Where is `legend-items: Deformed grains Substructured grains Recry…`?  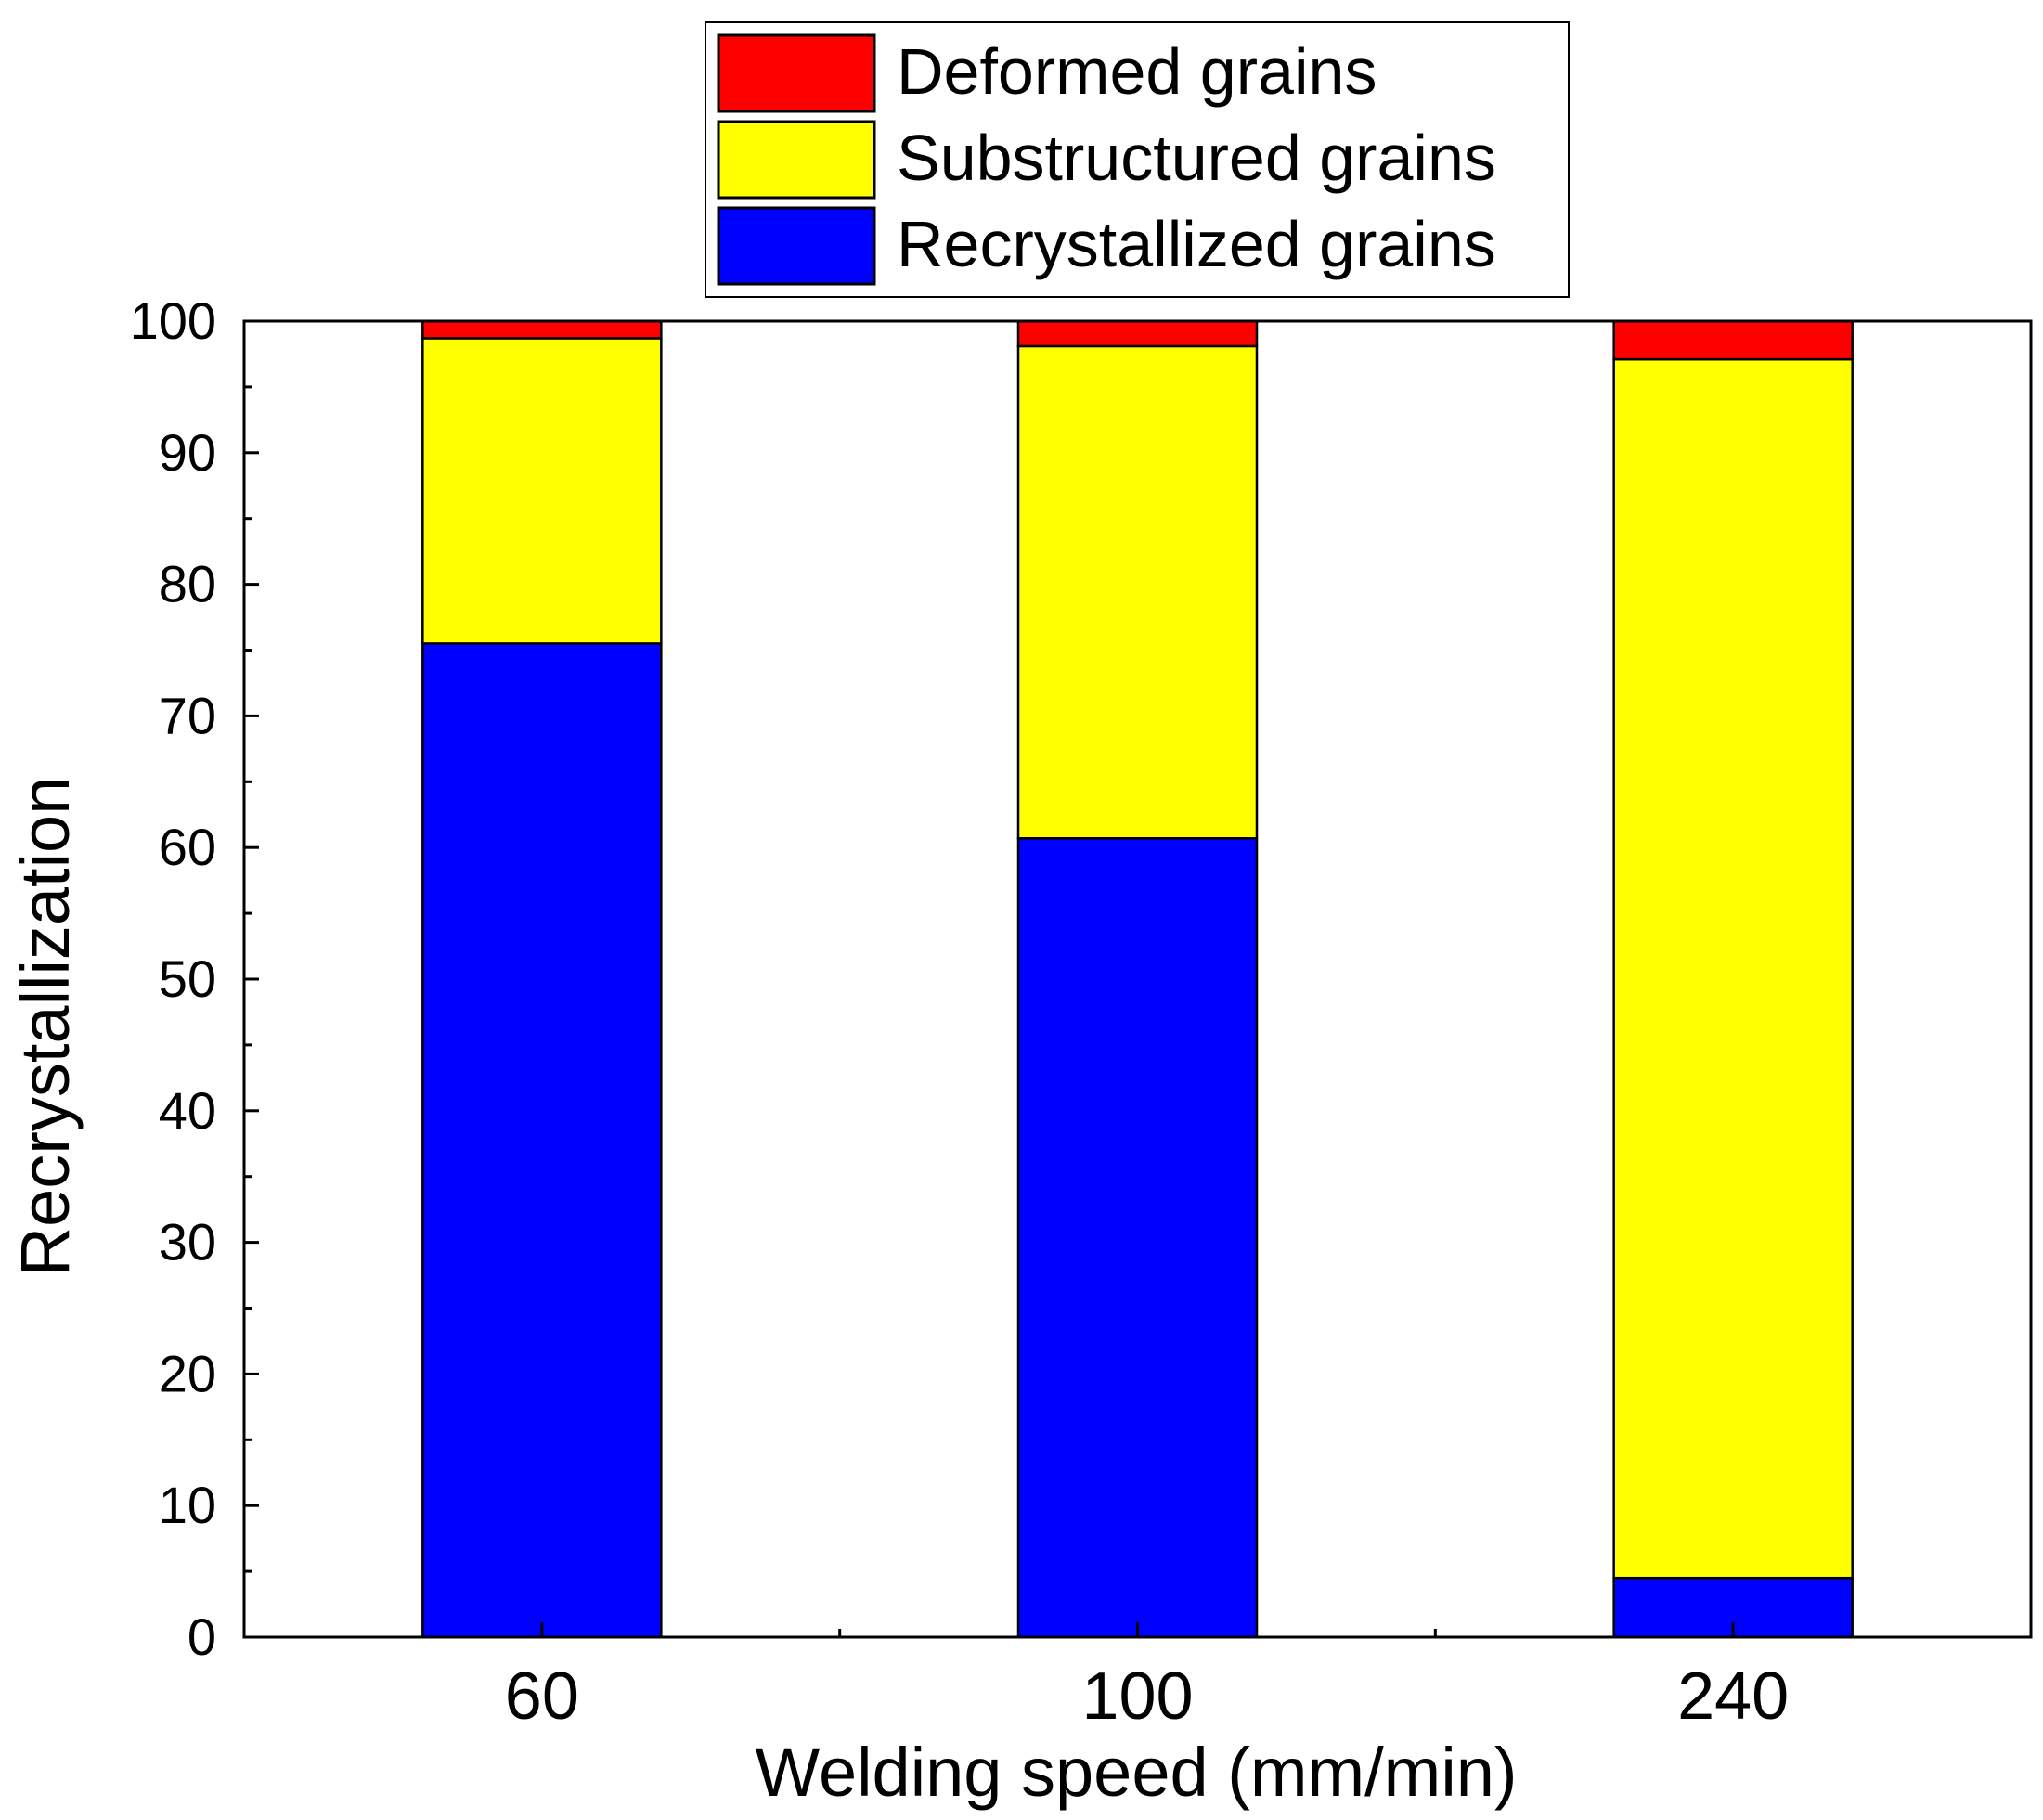
legend-items: Deformed grains Substructured grains Recry… is located at coordinates (1106, 159).